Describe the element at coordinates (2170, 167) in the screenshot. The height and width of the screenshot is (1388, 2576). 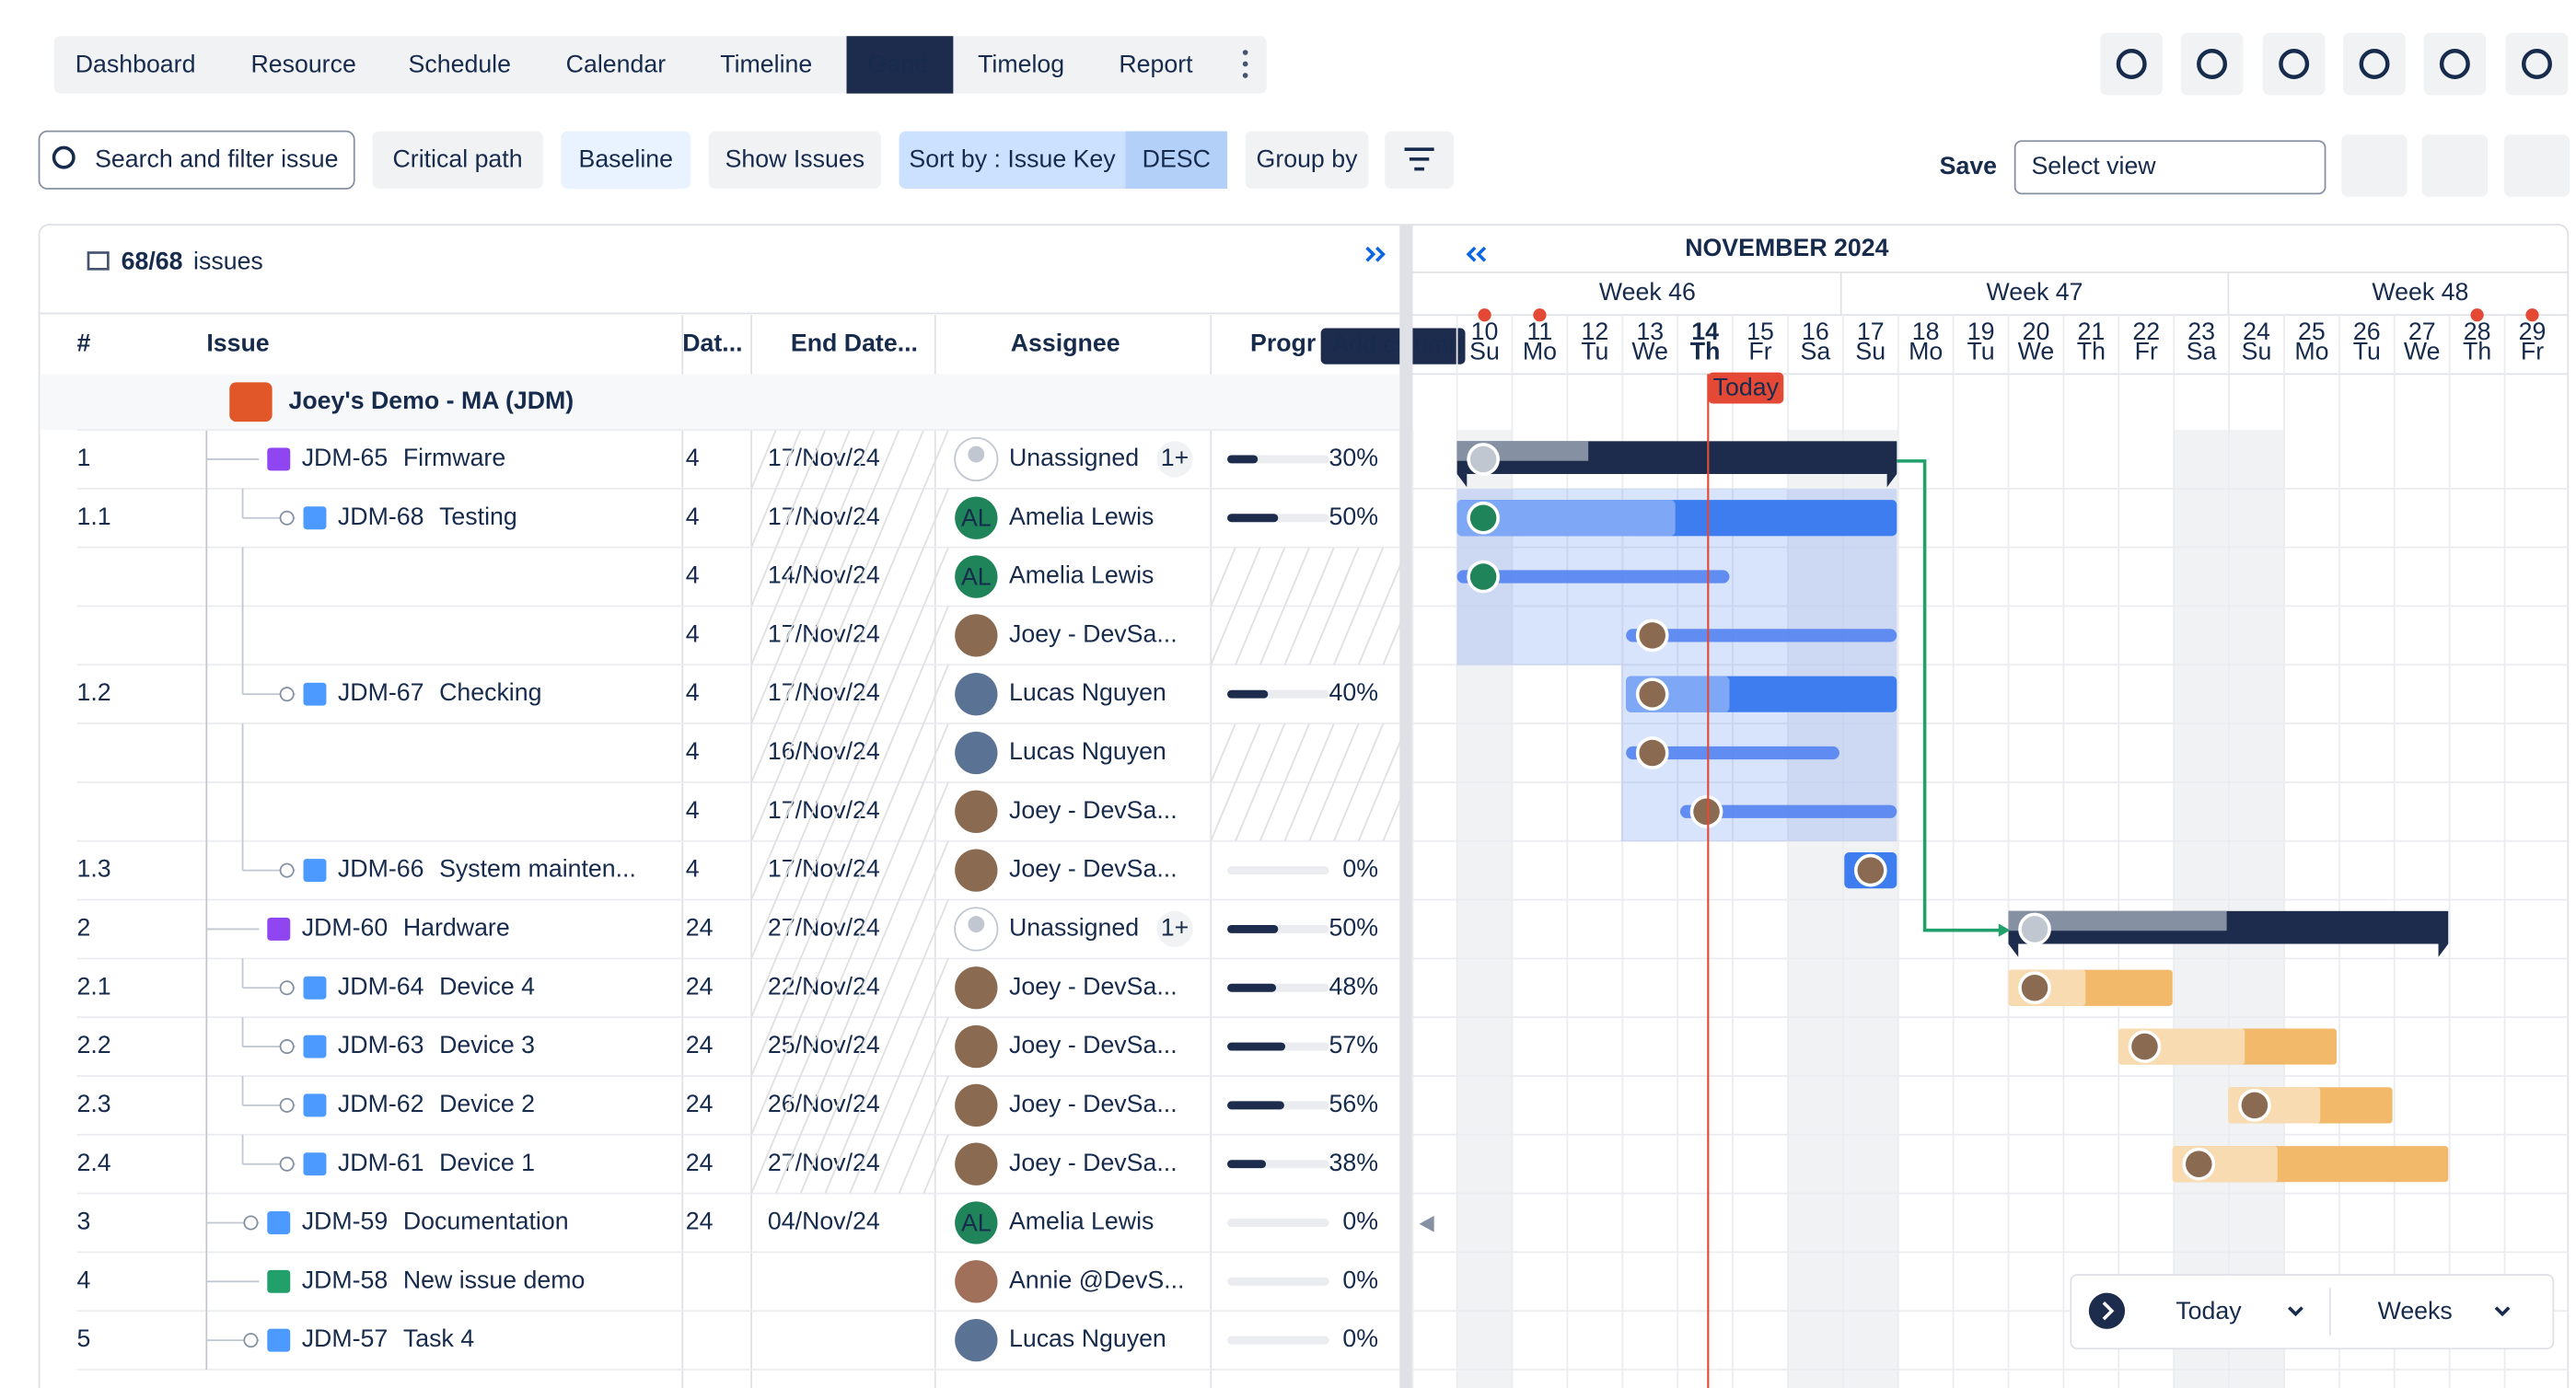
I see `select-view` at that location.